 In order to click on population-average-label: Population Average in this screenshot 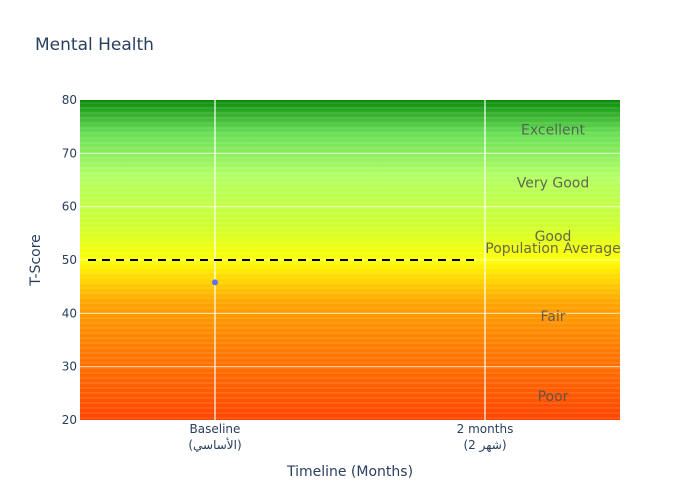, I will do `click(553, 249)`.